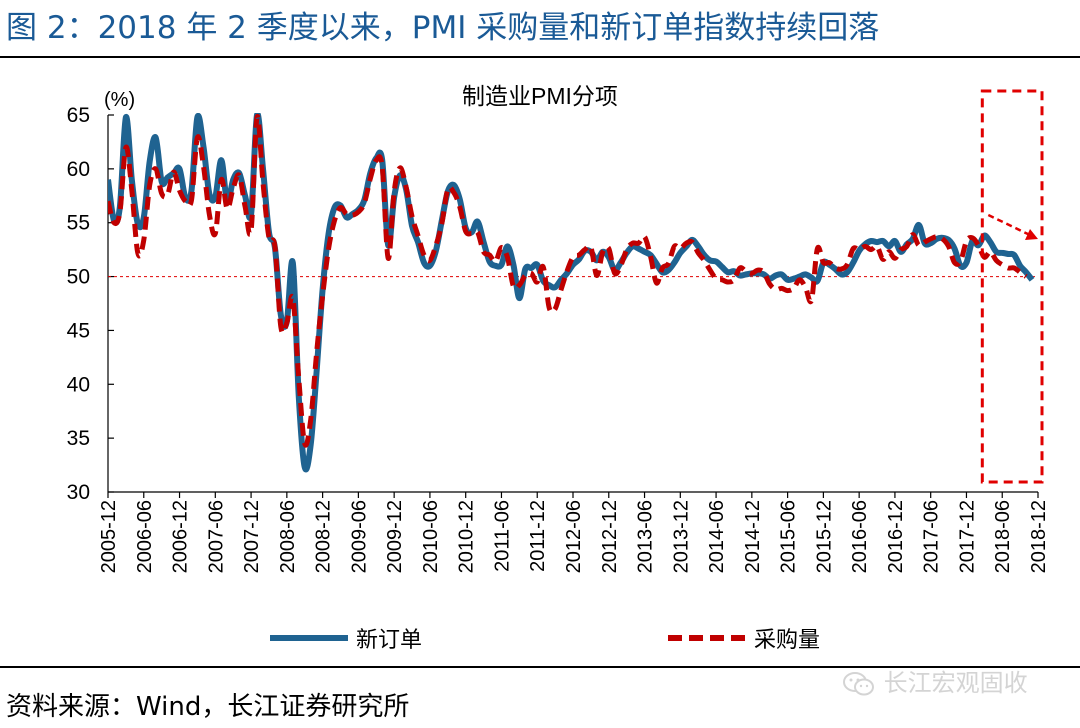 The image size is (1080, 728). Describe the element at coordinates (467, 536) in the screenshot. I see `x-tick-label: 2010-12` at that location.